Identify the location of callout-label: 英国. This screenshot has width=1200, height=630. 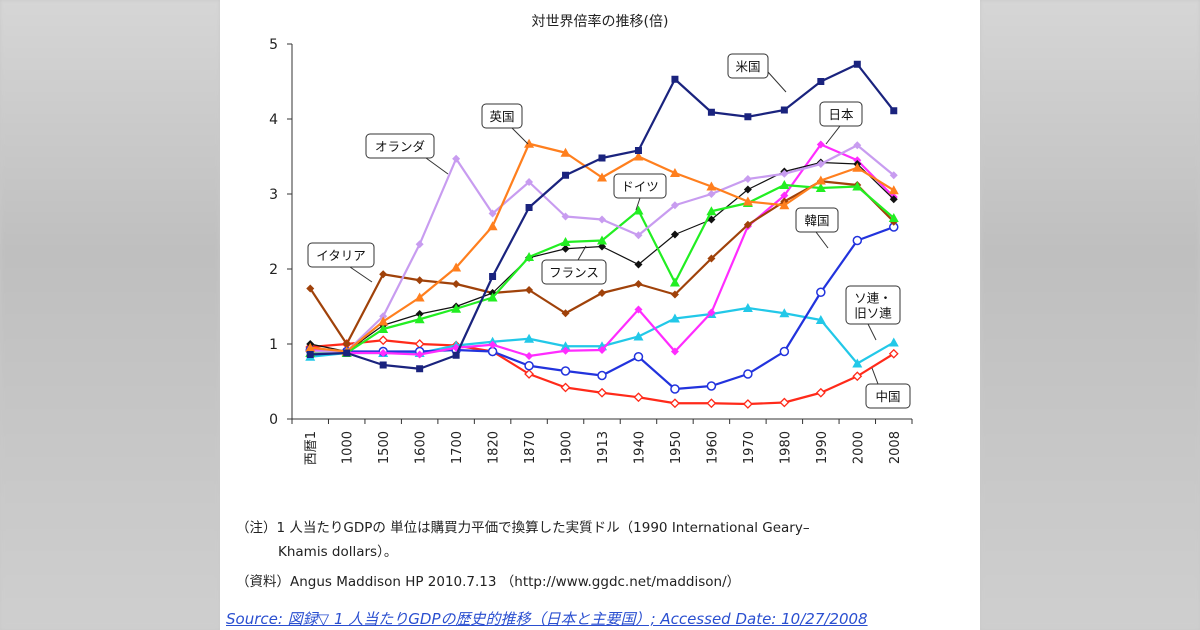
(501, 116).